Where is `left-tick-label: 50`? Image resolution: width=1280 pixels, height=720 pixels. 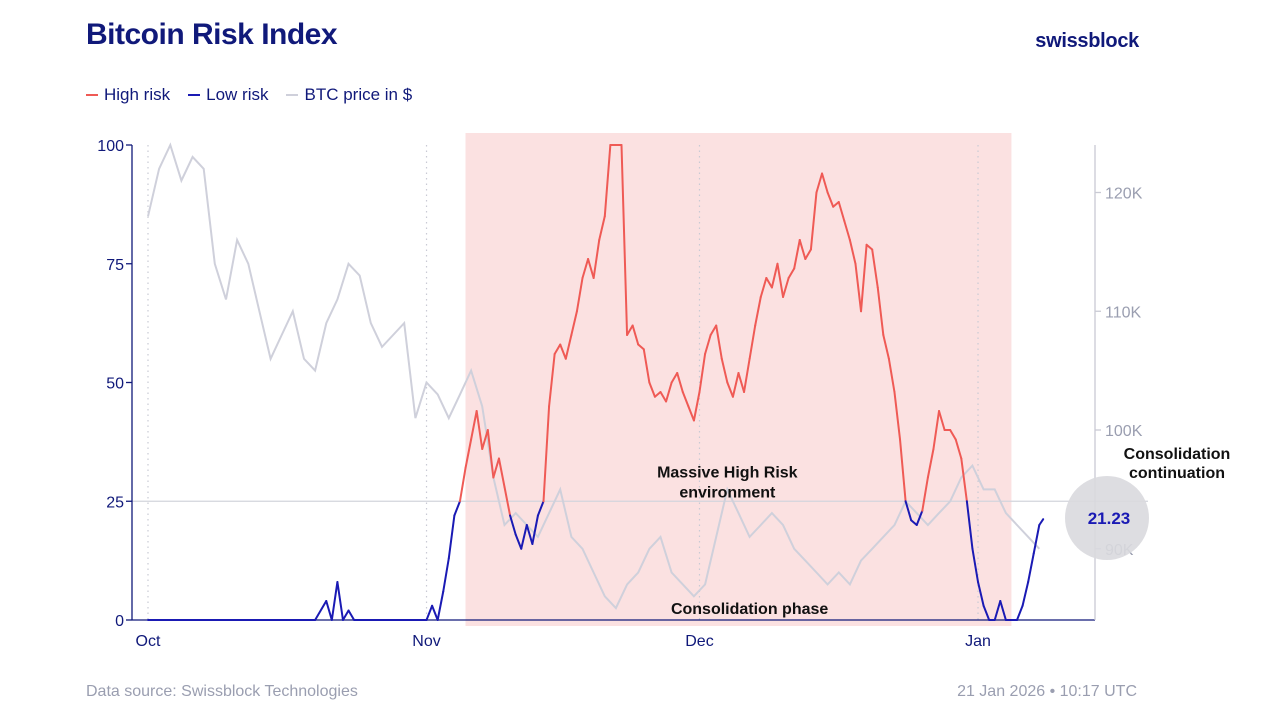
left-tick-label: 50 is located at coordinates (115, 384).